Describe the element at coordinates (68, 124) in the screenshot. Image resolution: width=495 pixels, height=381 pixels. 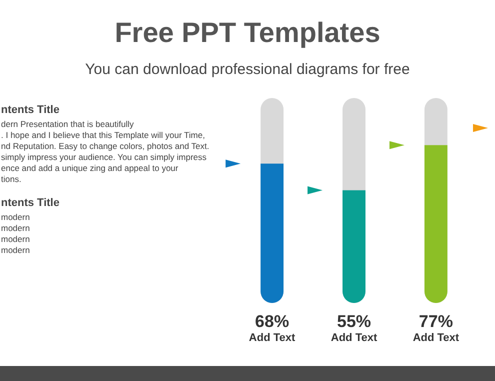
I see `text: dern Presentation that is beautifully` at that location.